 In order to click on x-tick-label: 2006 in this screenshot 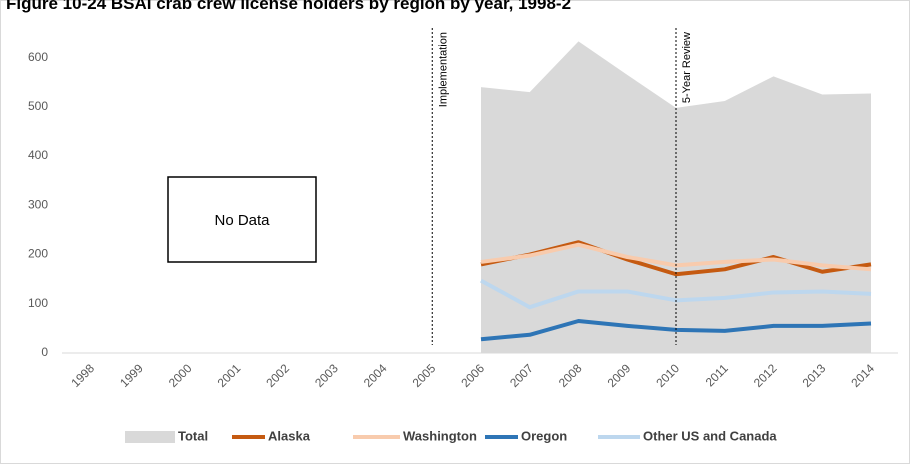, I will do `click(472, 375)`.